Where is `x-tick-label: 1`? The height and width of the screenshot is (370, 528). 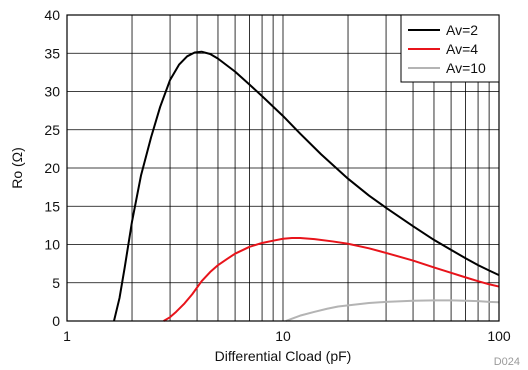
x-tick-label: 1 is located at coordinates (67, 336).